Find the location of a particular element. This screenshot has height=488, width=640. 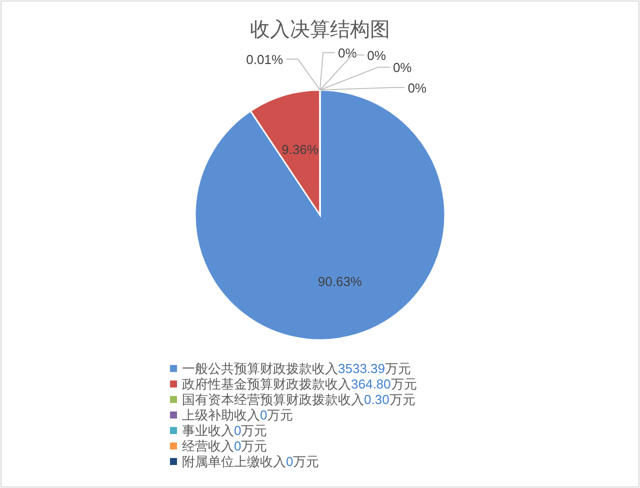

legend-label: 附属单位上缴收入0万元 is located at coordinates (251, 461).